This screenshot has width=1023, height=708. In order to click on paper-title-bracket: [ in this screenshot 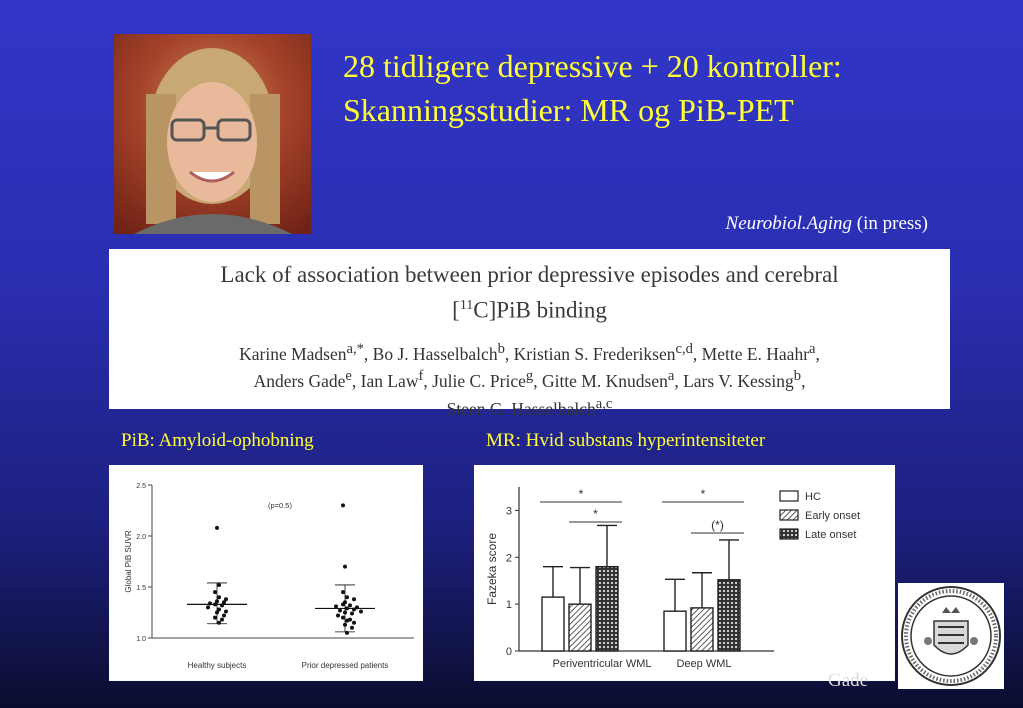, I will do `click(456, 310)`.